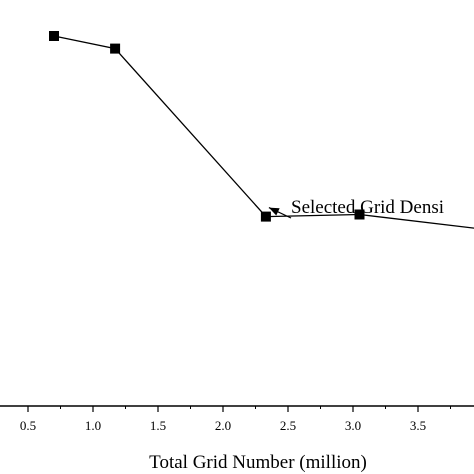 The image size is (474, 474). I want to click on x-tick-label-6: 3.5, so click(418, 425).